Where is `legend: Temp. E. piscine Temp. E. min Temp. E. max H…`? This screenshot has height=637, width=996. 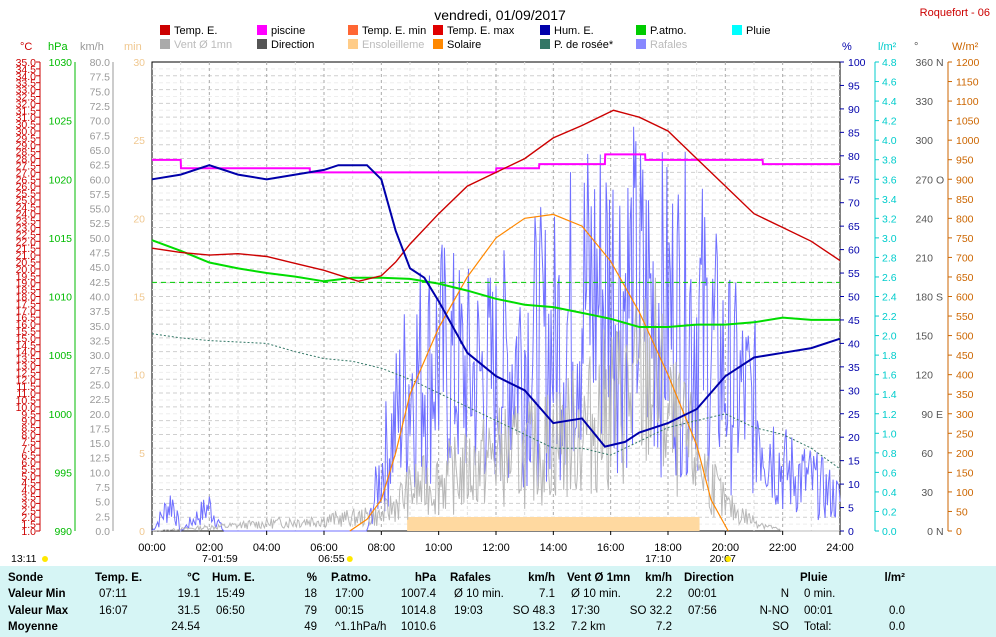 legend: Temp. E. piscine Temp. E. min Temp. E. max H… is located at coordinates (465, 38).